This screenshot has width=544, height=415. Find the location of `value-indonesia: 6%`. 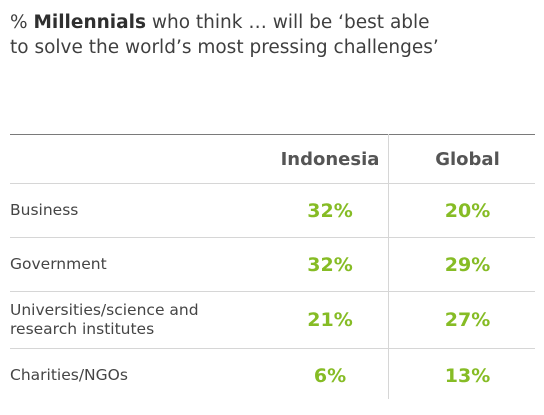

value-indonesia: 6% is located at coordinates (330, 375).